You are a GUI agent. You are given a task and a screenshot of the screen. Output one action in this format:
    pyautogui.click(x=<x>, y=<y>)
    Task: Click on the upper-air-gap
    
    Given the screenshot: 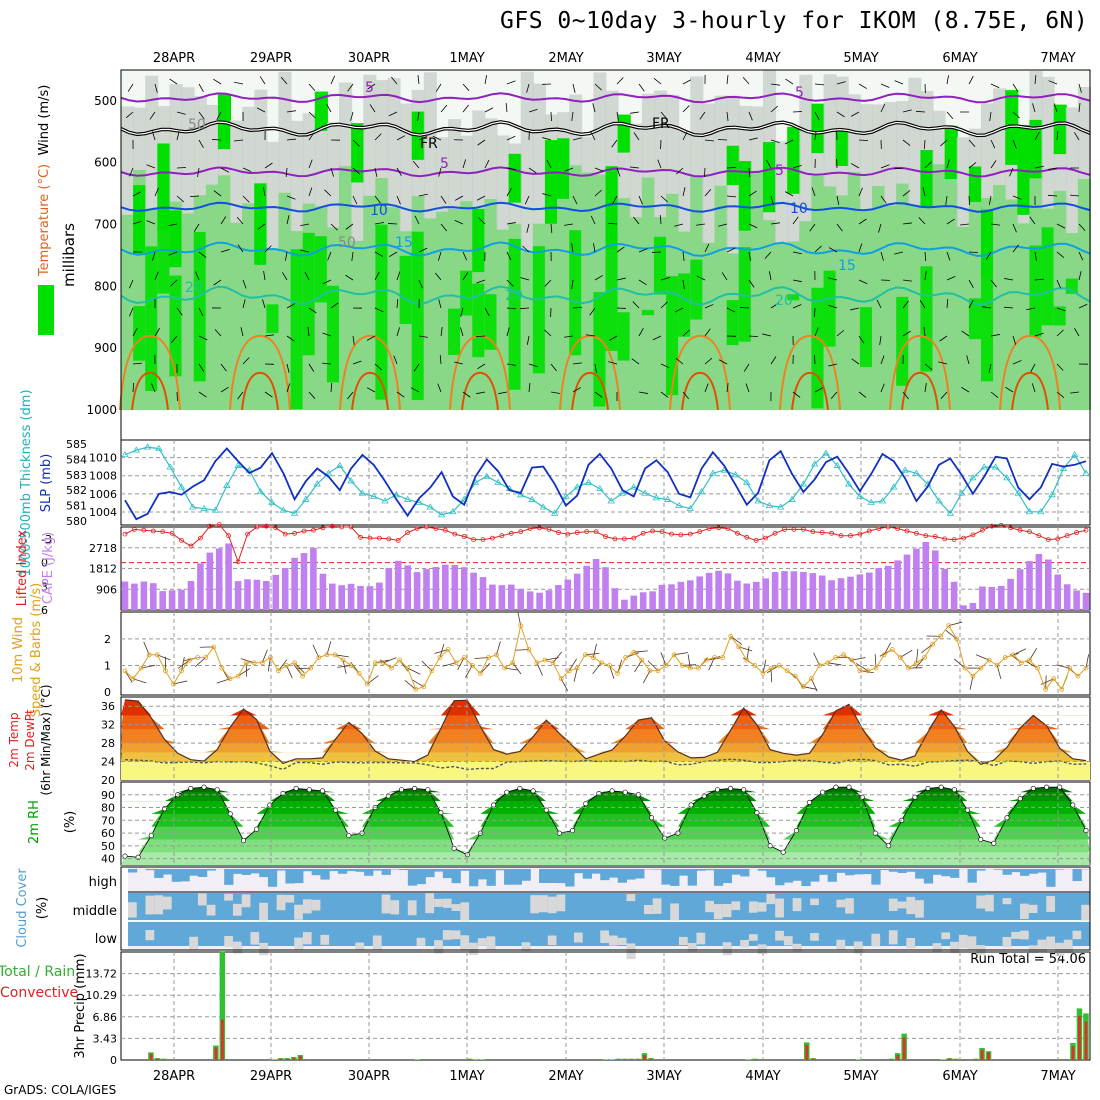 What is the action you would take?
    pyautogui.click(x=605, y=425)
    